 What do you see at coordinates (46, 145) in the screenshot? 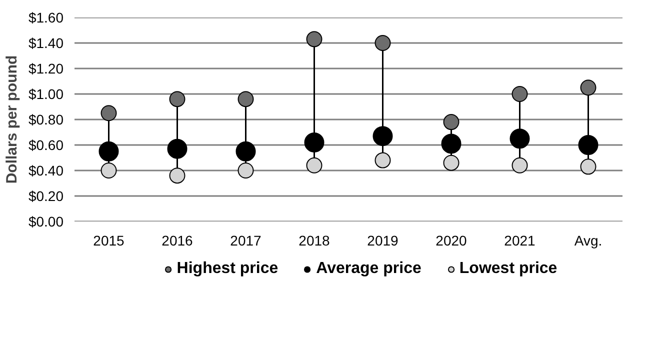
I see `y-tick-label: $0.60` at bounding box center [46, 145].